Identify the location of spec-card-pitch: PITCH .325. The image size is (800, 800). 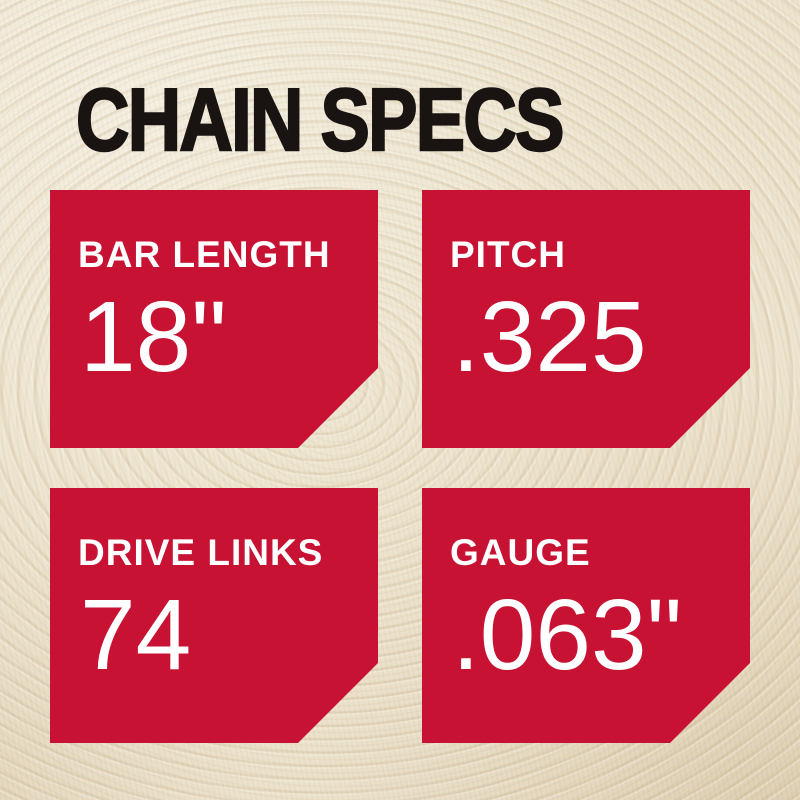
(586, 319).